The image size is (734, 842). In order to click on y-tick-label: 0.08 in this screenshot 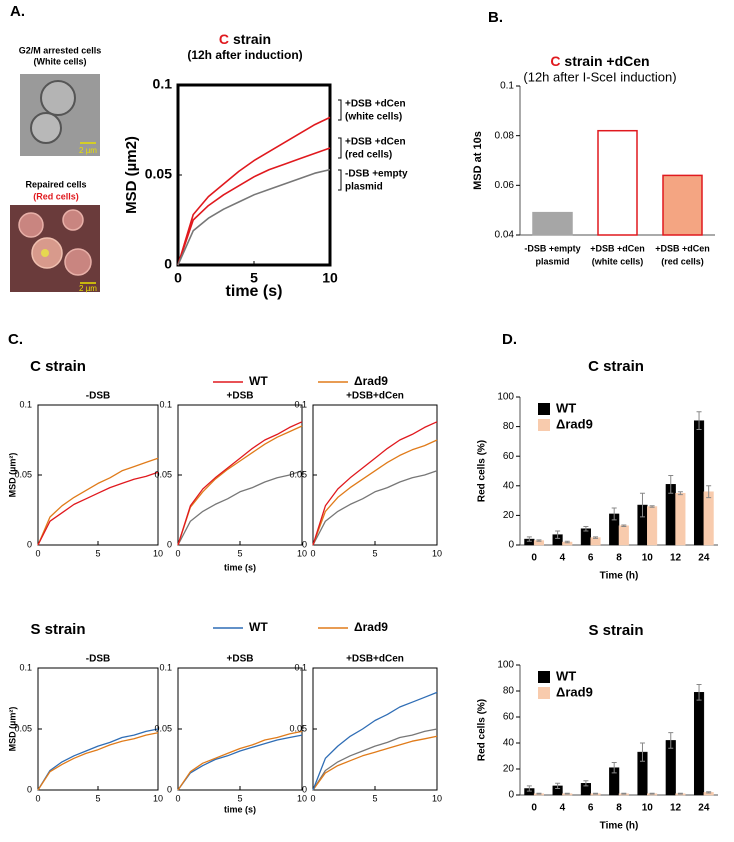, I will do `click(505, 135)`.